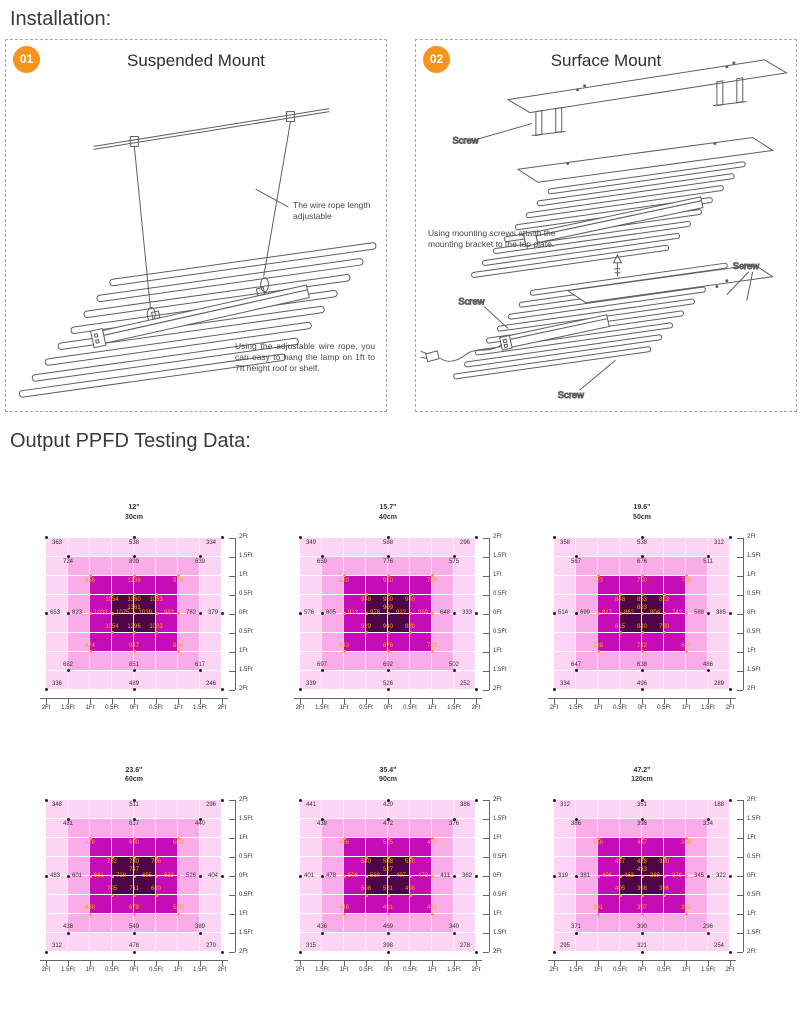 This screenshot has height=1011, width=800. I want to click on ppfd-value: 498, so click(410, 889).